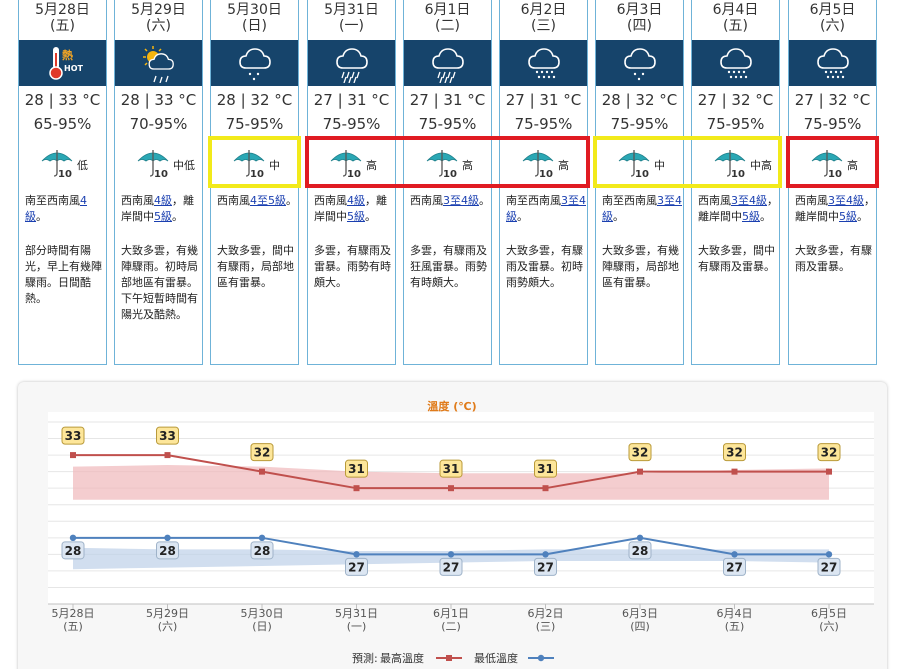 The image size is (900, 669). What do you see at coordinates (352, 65) in the screenshot?
I see `heavy-rain-weather-icon` at bounding box center [352, 65].